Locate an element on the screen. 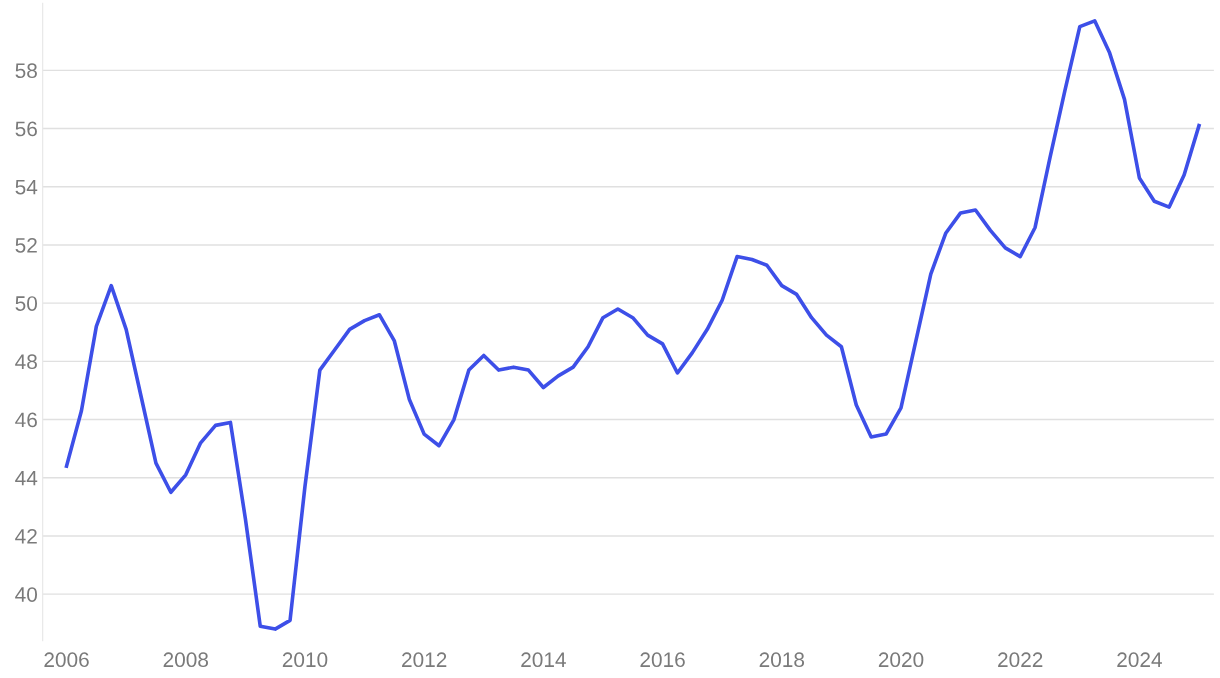 This screenshot has height=678, width=1220. y-tick-label: 58 is located at coordinates (26, 71).